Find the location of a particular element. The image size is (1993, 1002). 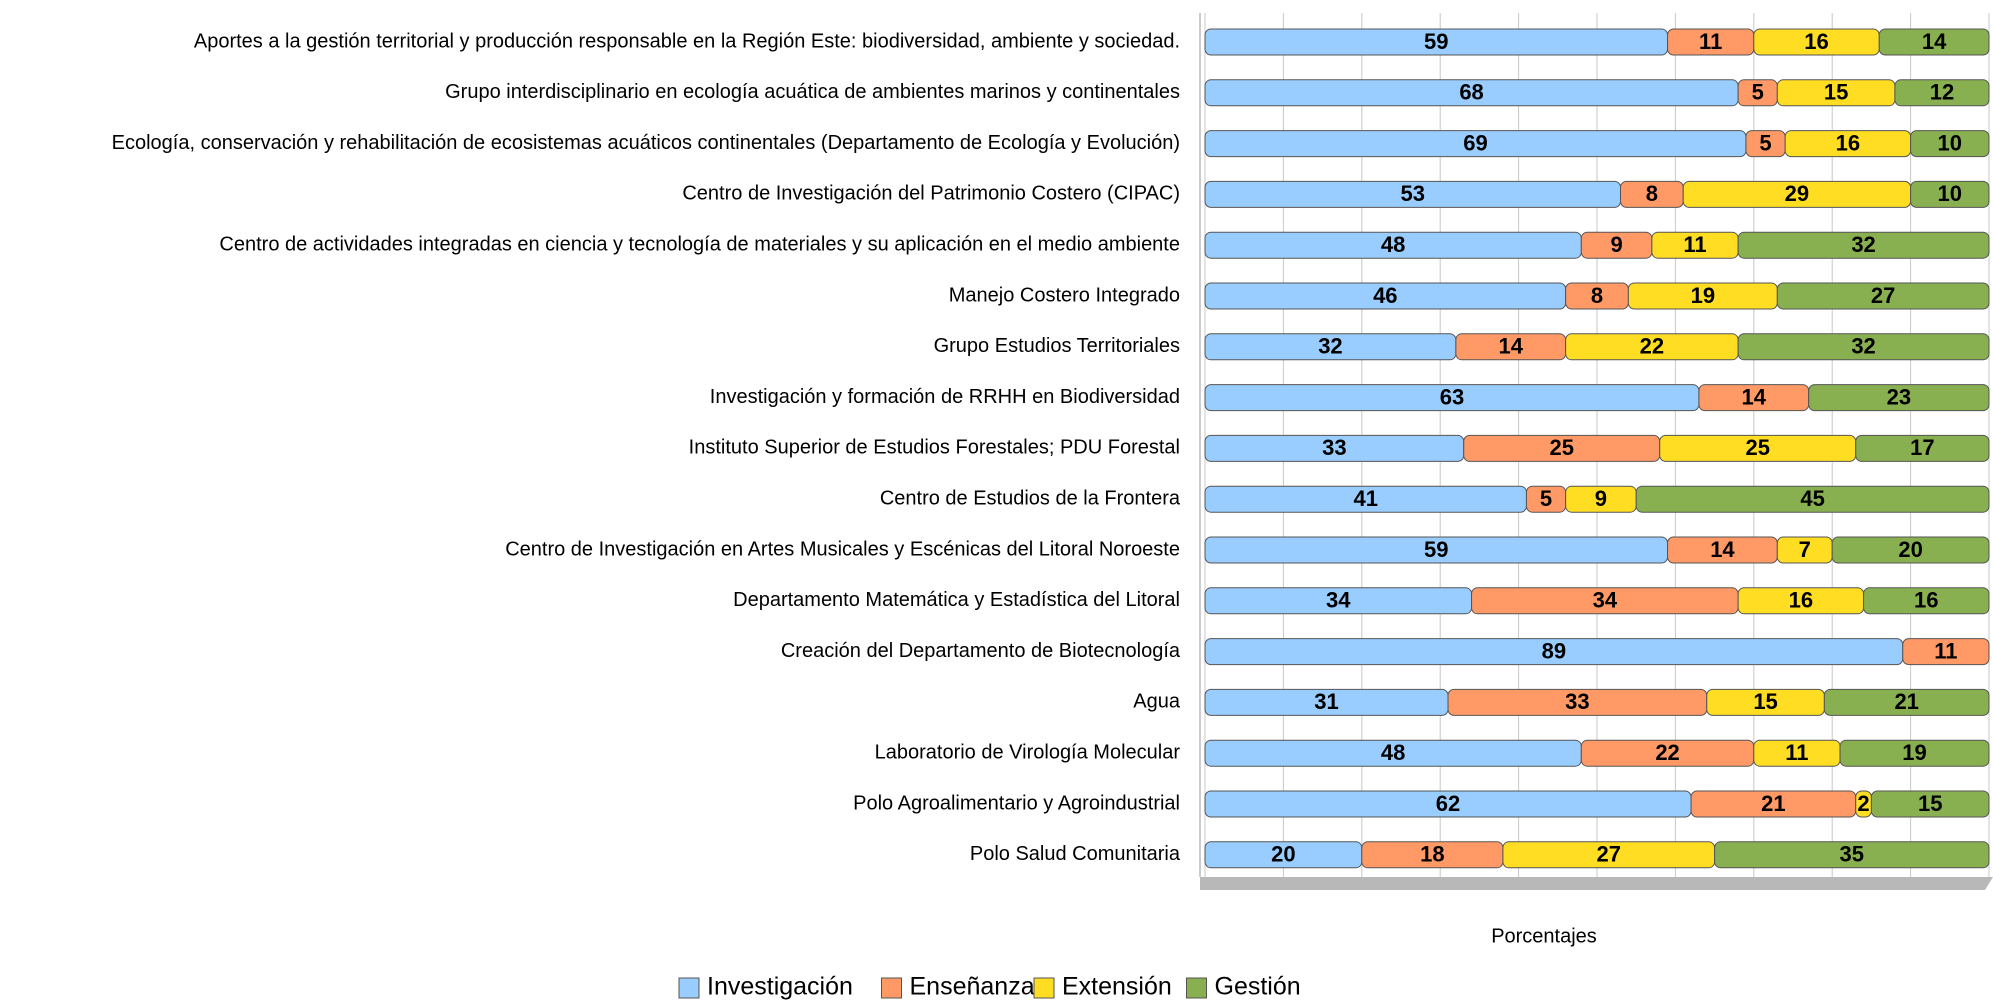

floor is located at coordinates (1596, 883).